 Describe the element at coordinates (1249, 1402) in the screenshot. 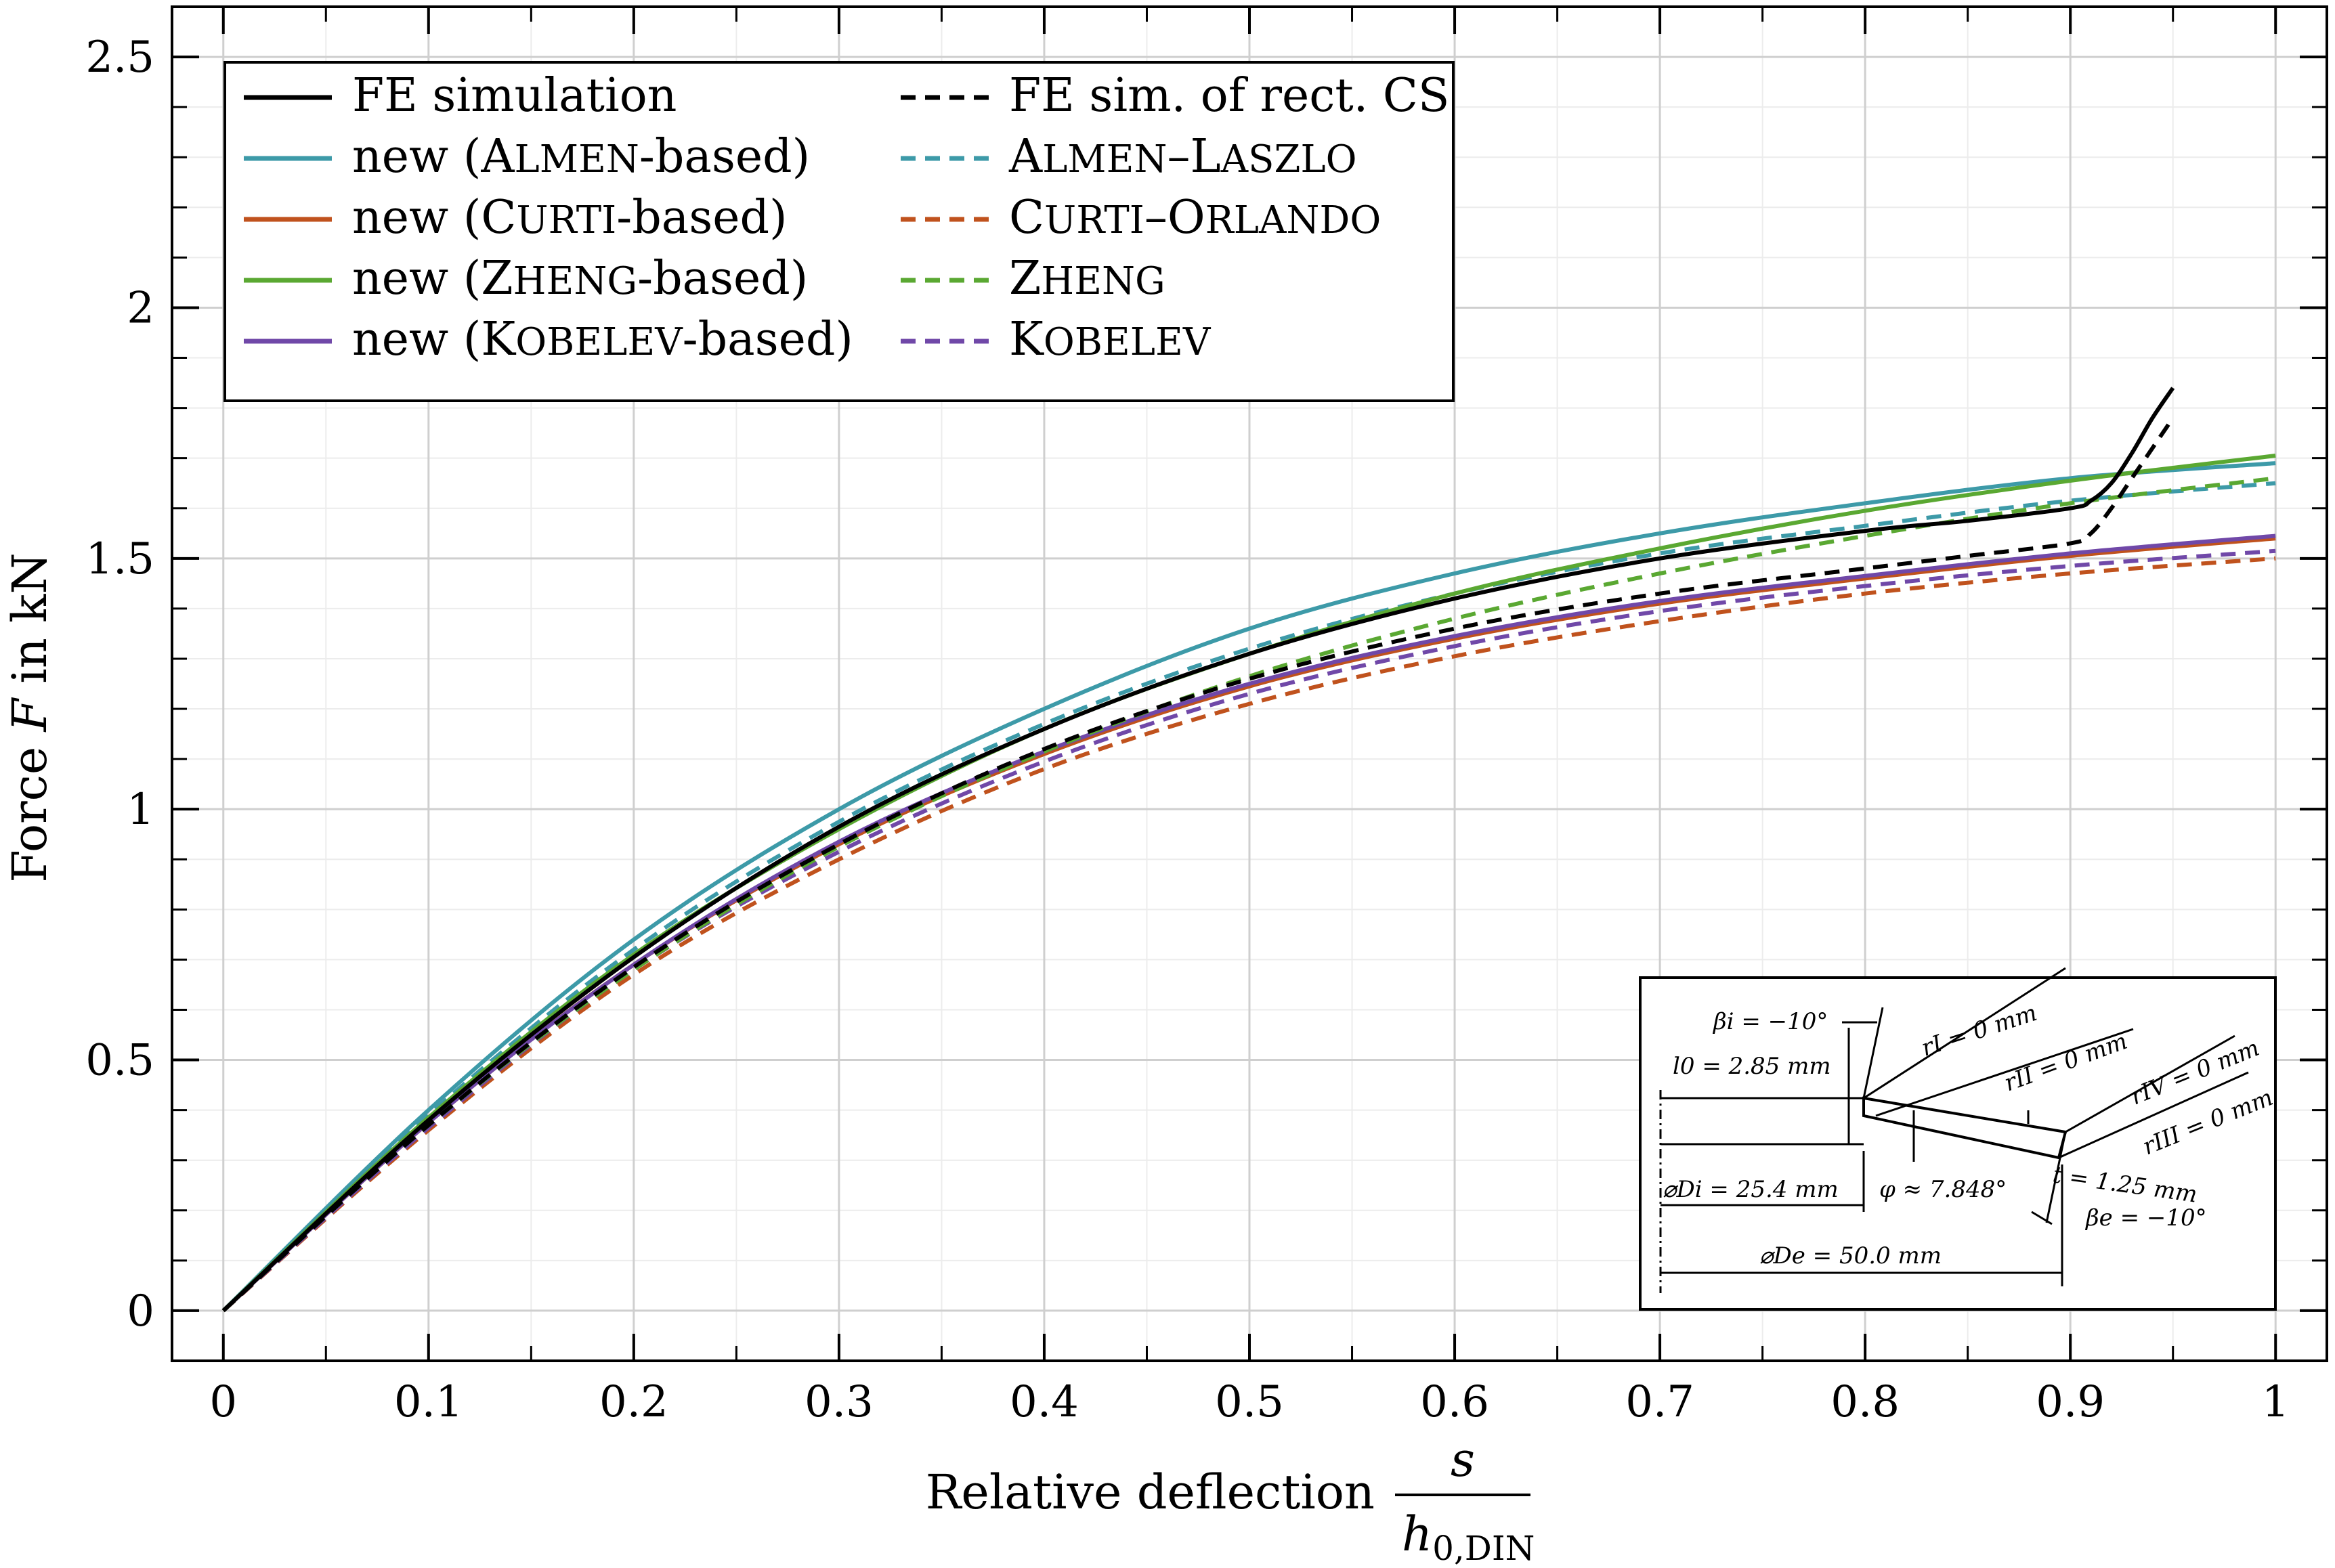

I see `x-tick-label: 0.5` at that location.